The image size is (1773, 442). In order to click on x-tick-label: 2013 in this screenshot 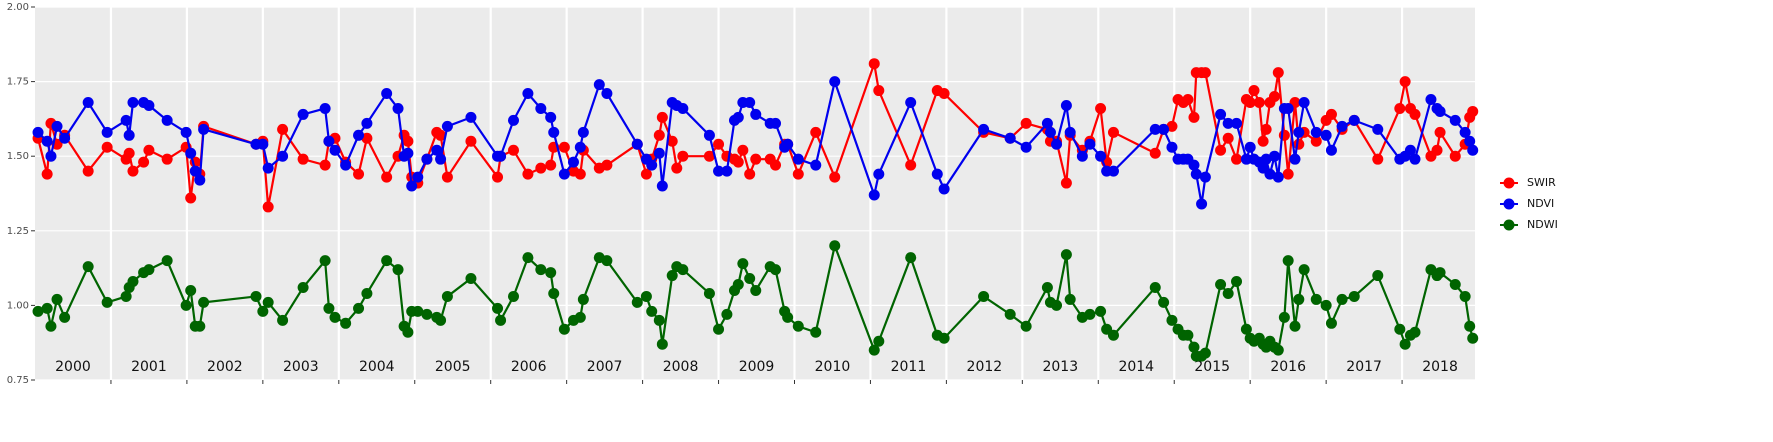, I will do `click(1060, 367)`.